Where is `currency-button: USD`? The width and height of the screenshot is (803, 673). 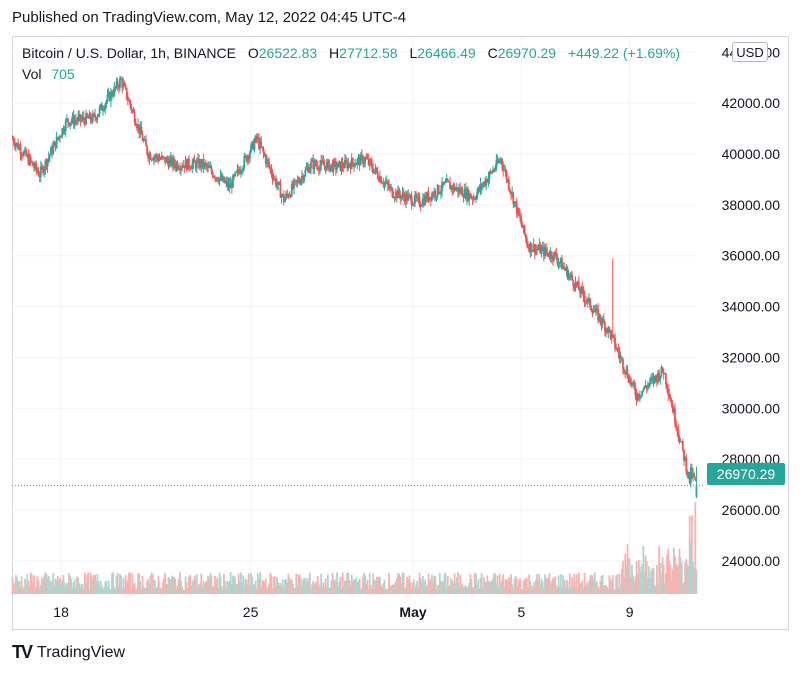
currency-button: USD is located at coordinates (750, 52).